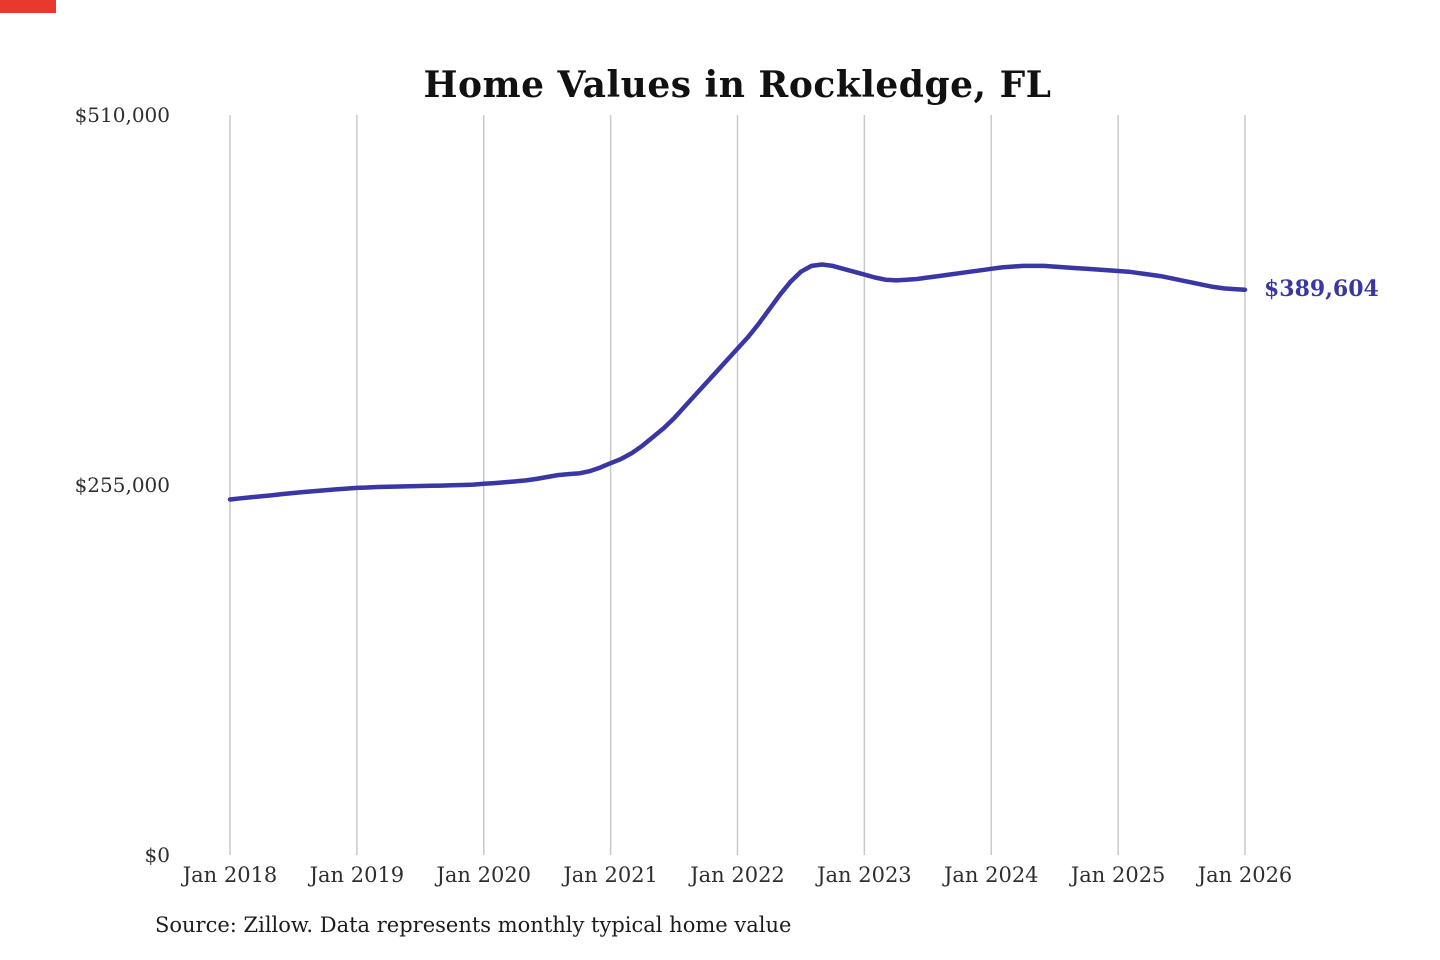  What do you see at coordinates (737, 85) in the screenshot?
I see `chart-title: Home Values in Rockledge, FL` at bounding box center [737, 85].